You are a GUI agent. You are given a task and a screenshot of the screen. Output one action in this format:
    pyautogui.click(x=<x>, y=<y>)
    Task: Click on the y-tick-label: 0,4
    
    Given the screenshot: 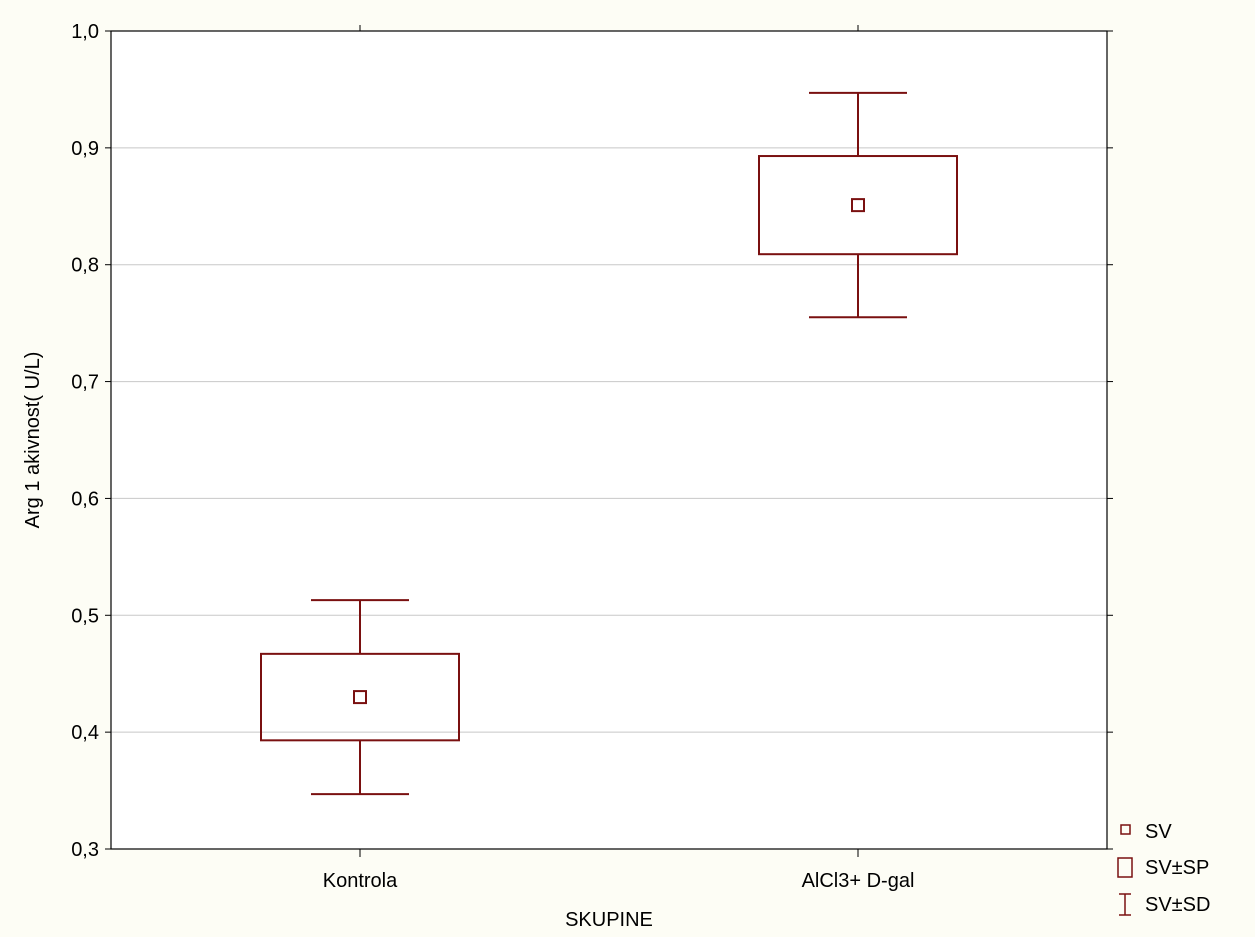 What is the action you would take?
    pyautogui.click(x=85, y=733)
    